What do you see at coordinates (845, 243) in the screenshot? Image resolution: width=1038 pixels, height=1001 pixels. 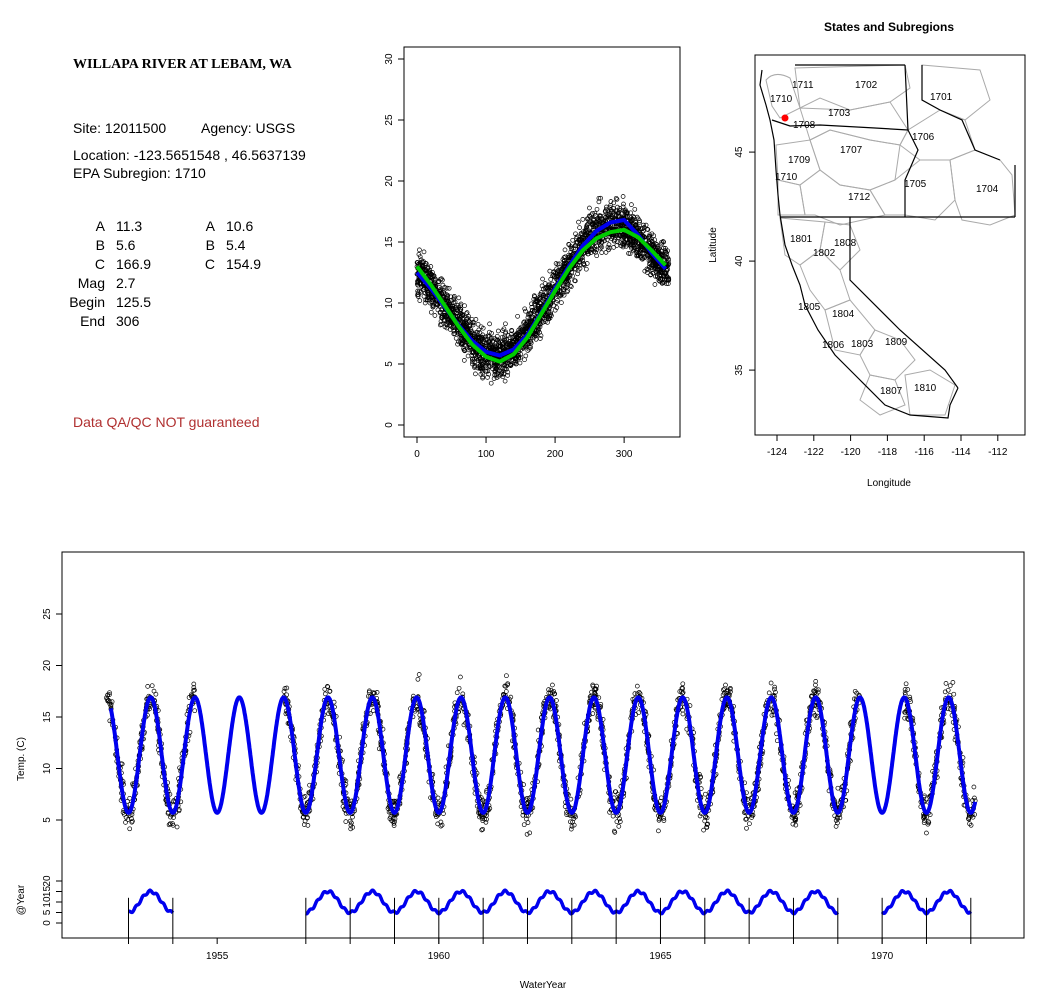 I see `subregion-label: 1808` at bounding box center [845, 243].